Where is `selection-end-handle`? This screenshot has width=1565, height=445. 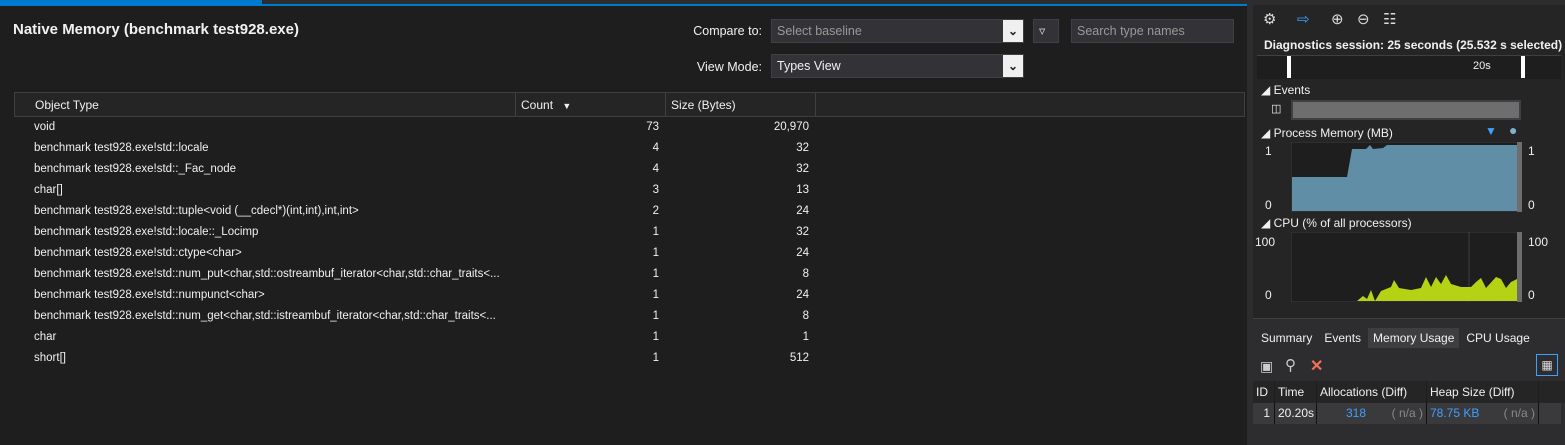
selection-end-handle is located at coordinates (1523, 67).